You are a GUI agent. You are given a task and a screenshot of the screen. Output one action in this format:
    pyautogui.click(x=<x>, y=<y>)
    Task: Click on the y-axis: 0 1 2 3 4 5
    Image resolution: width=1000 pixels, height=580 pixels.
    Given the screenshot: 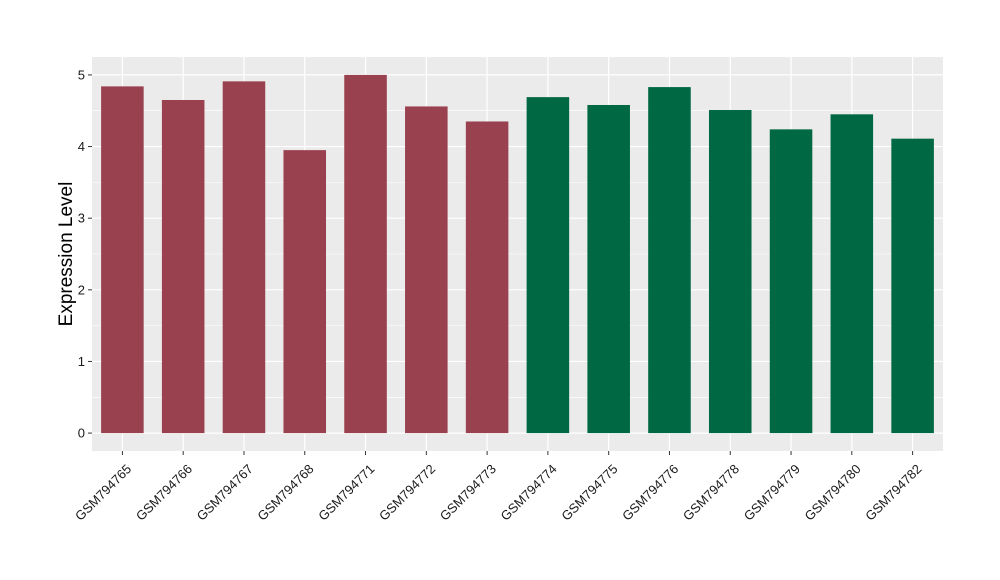 What is the action you would take?
    pyautogui.click(x=85, y=254)
    